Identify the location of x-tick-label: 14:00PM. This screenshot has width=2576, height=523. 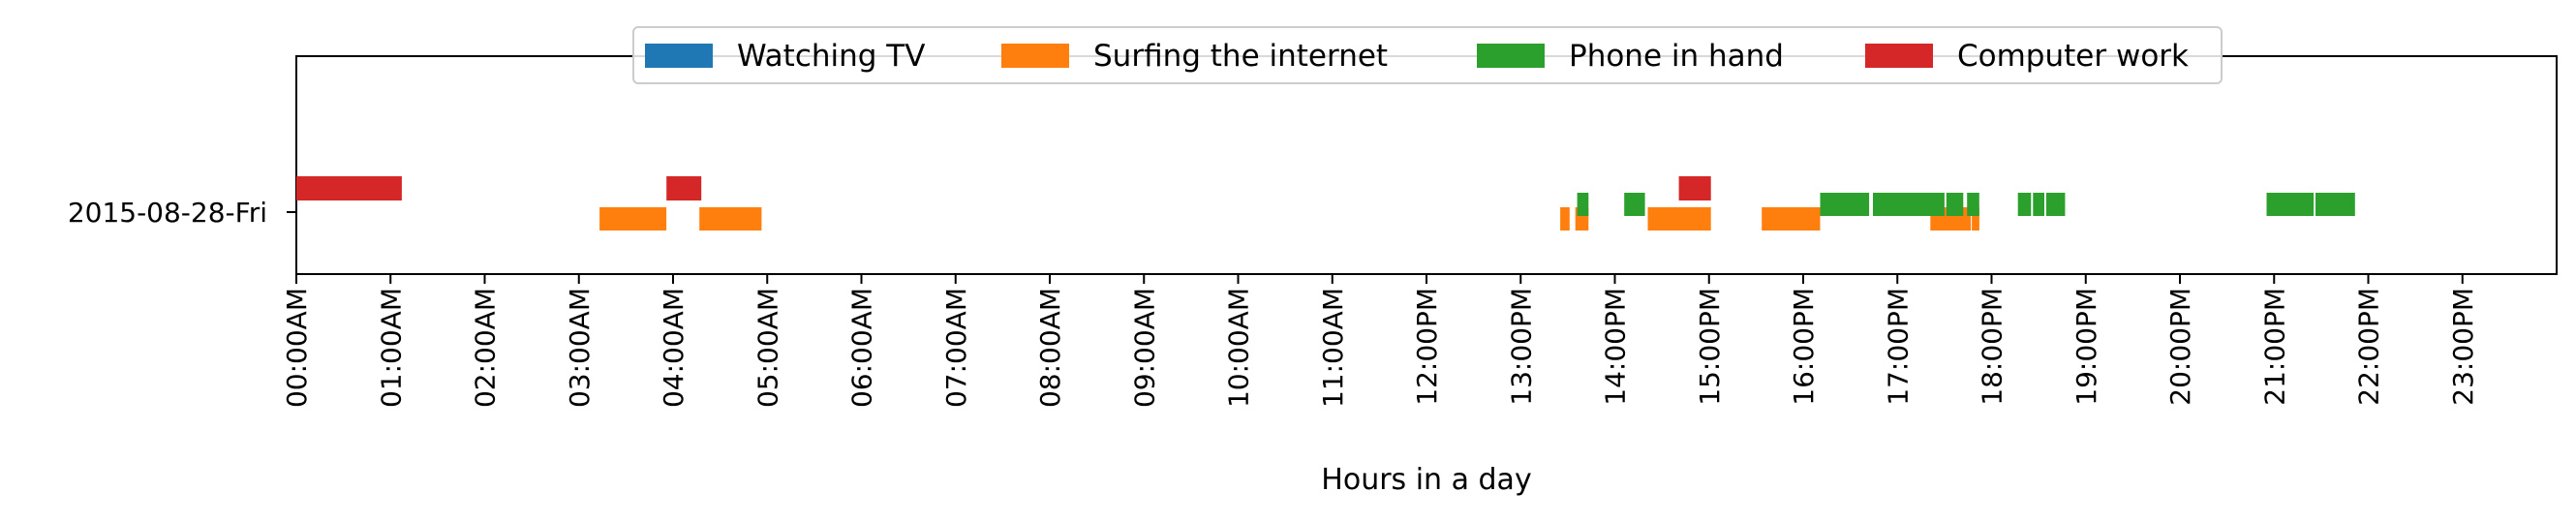
(1616, 347).